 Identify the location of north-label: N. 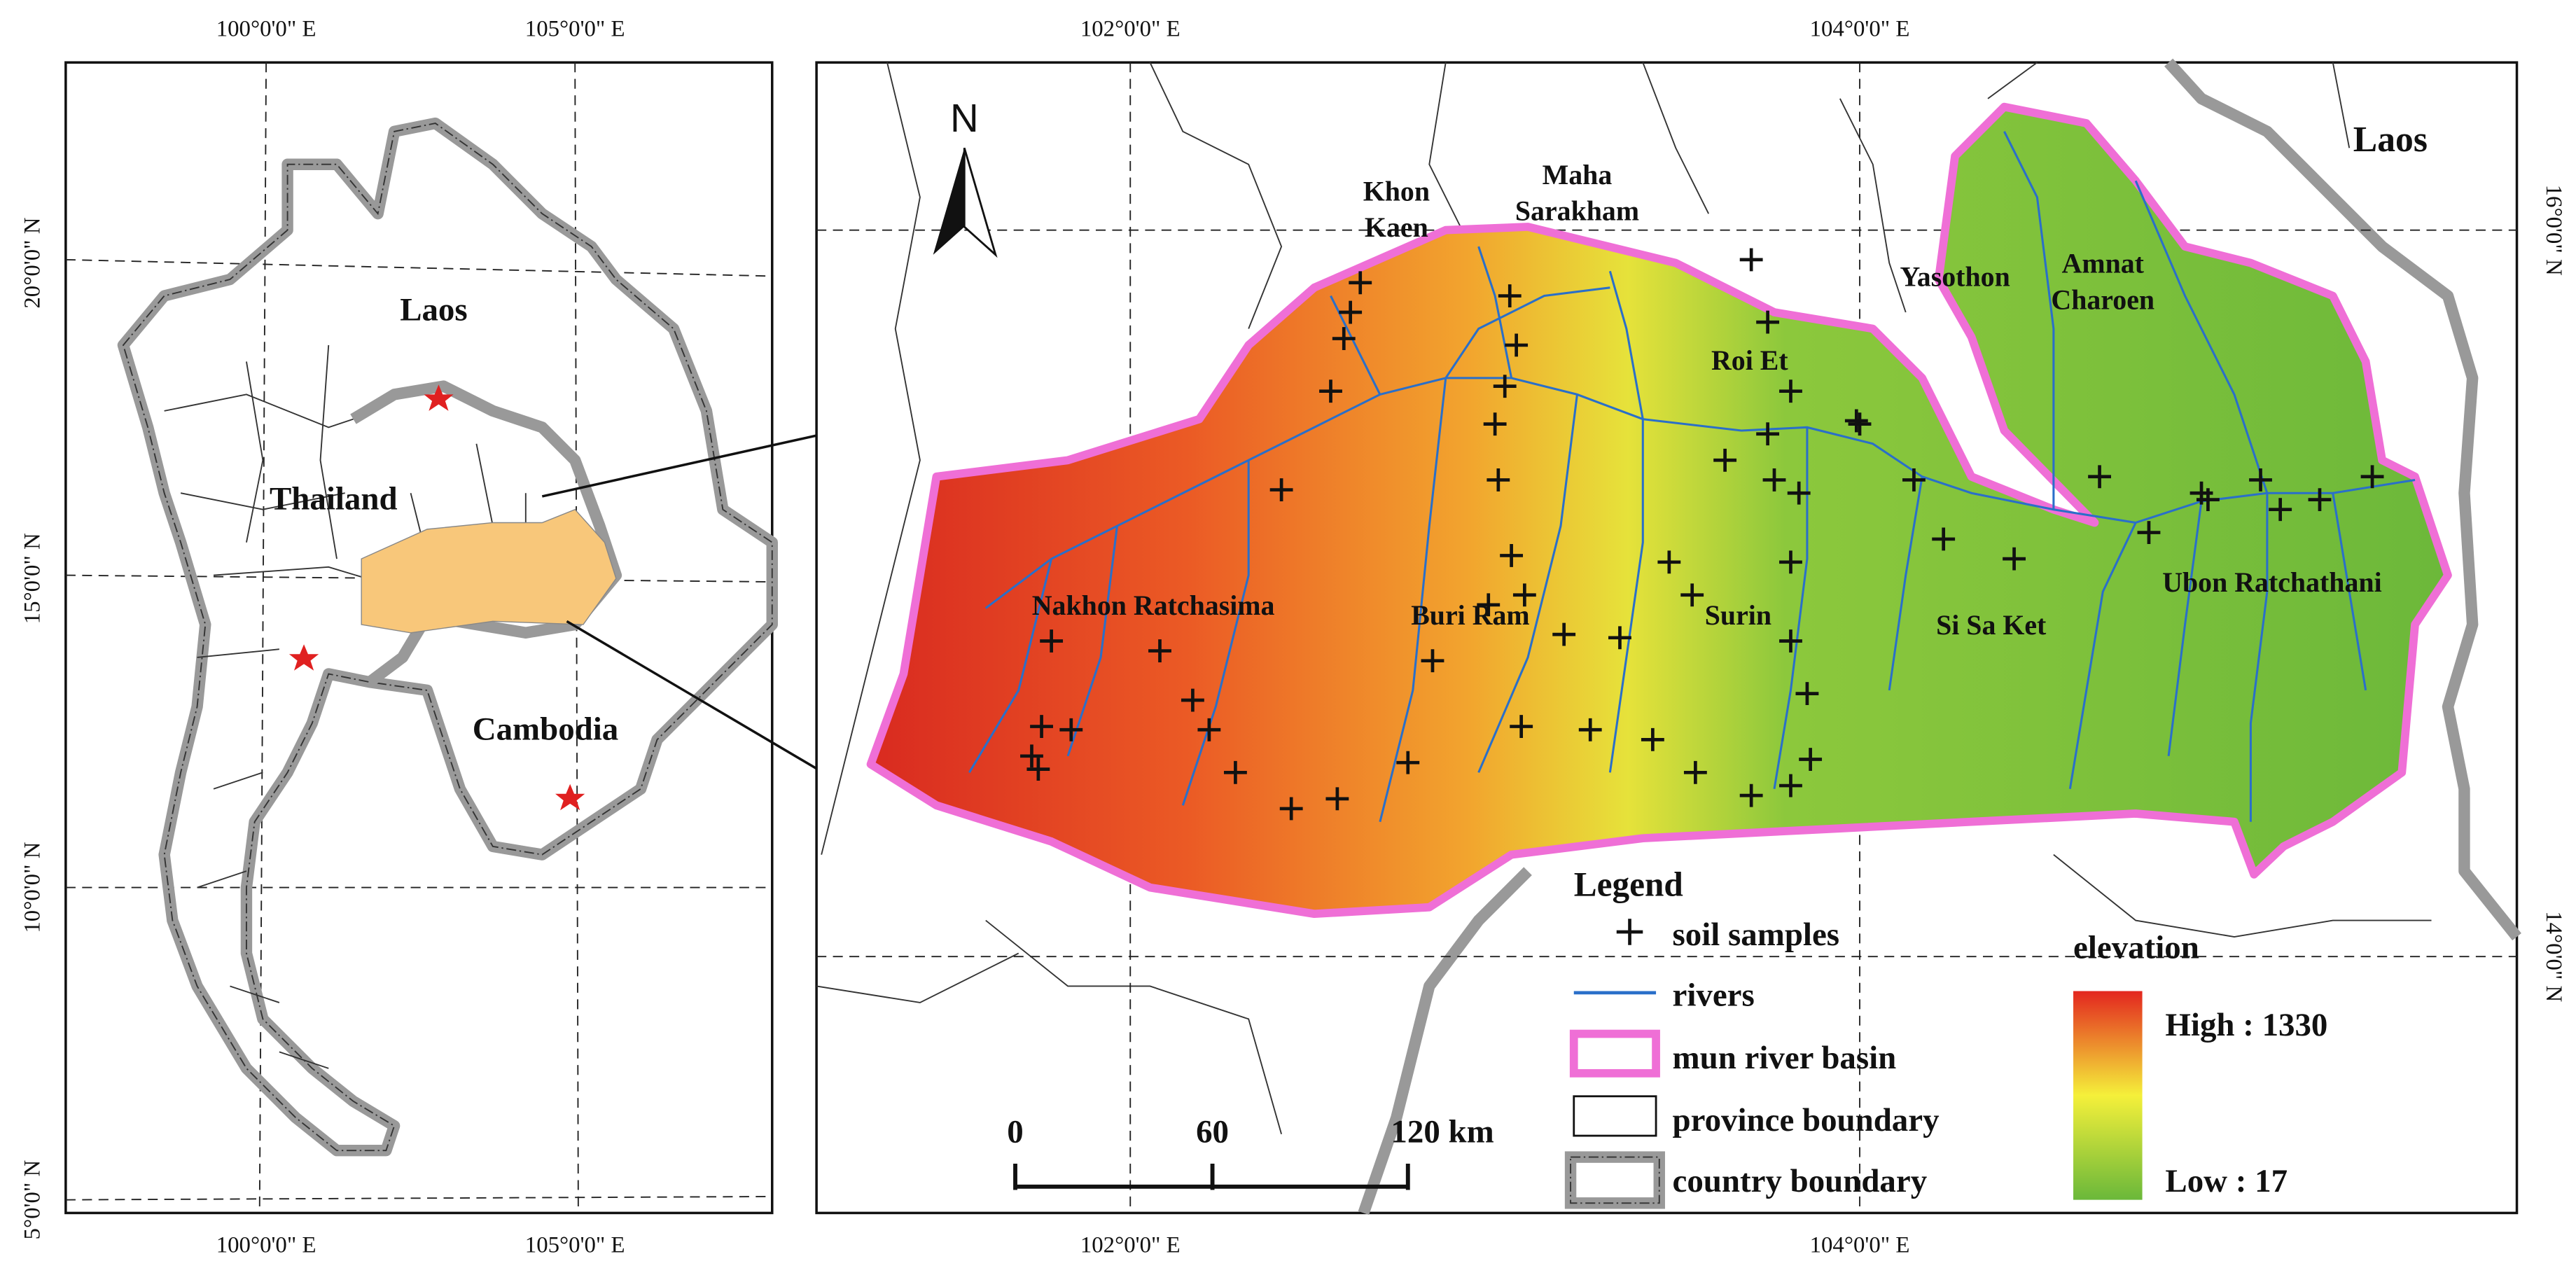
(964, 118).